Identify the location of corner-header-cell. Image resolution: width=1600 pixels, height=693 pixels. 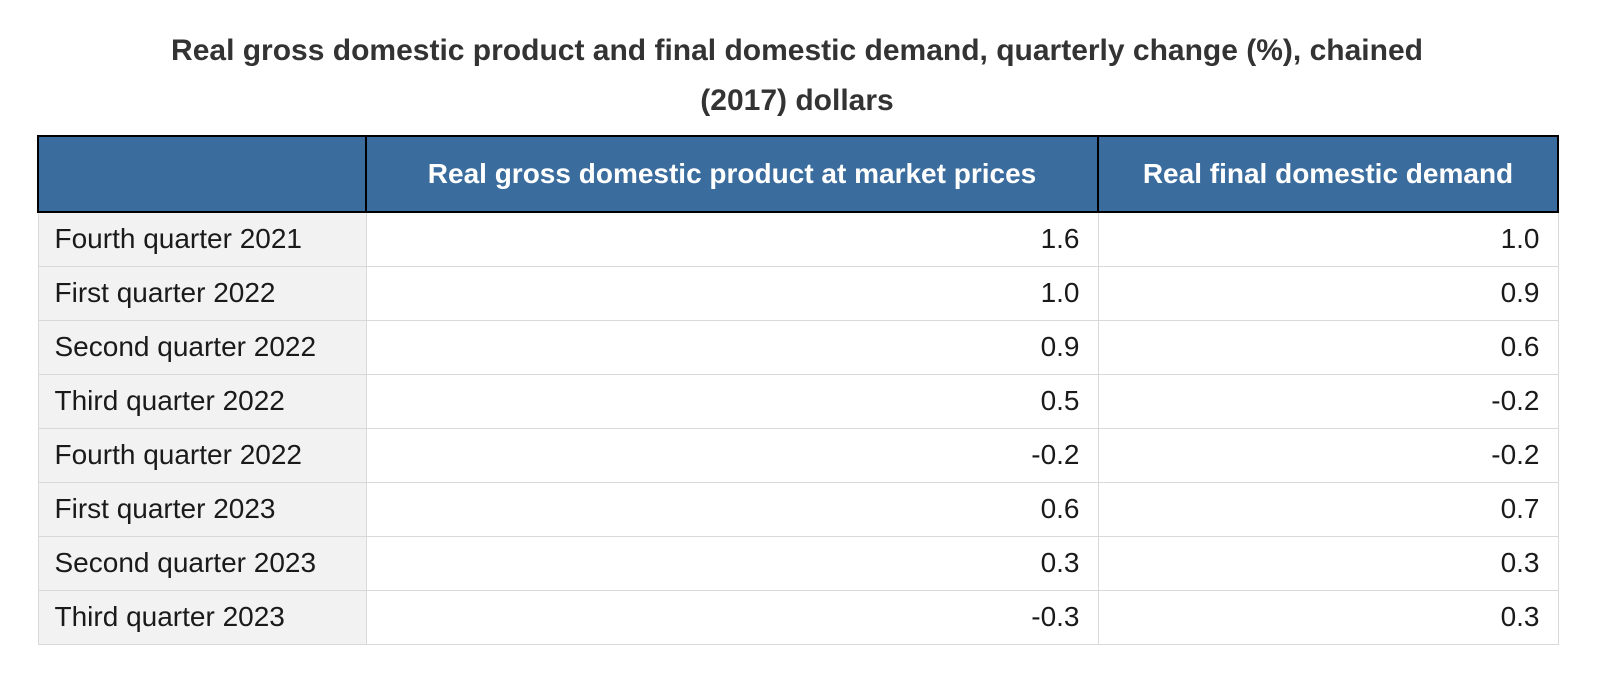
(202, 174).